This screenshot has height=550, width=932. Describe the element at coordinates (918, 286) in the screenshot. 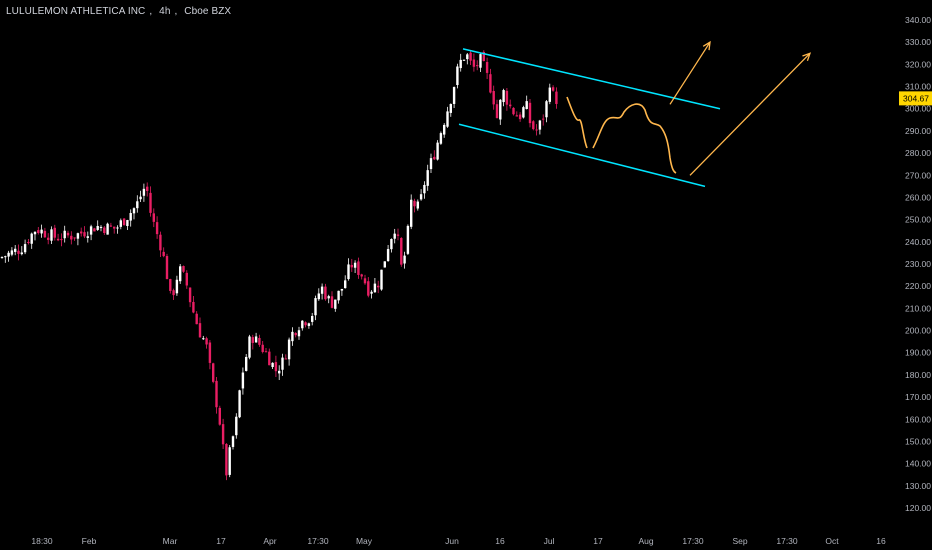

I see `y-tick-label: 220.00` at that location.